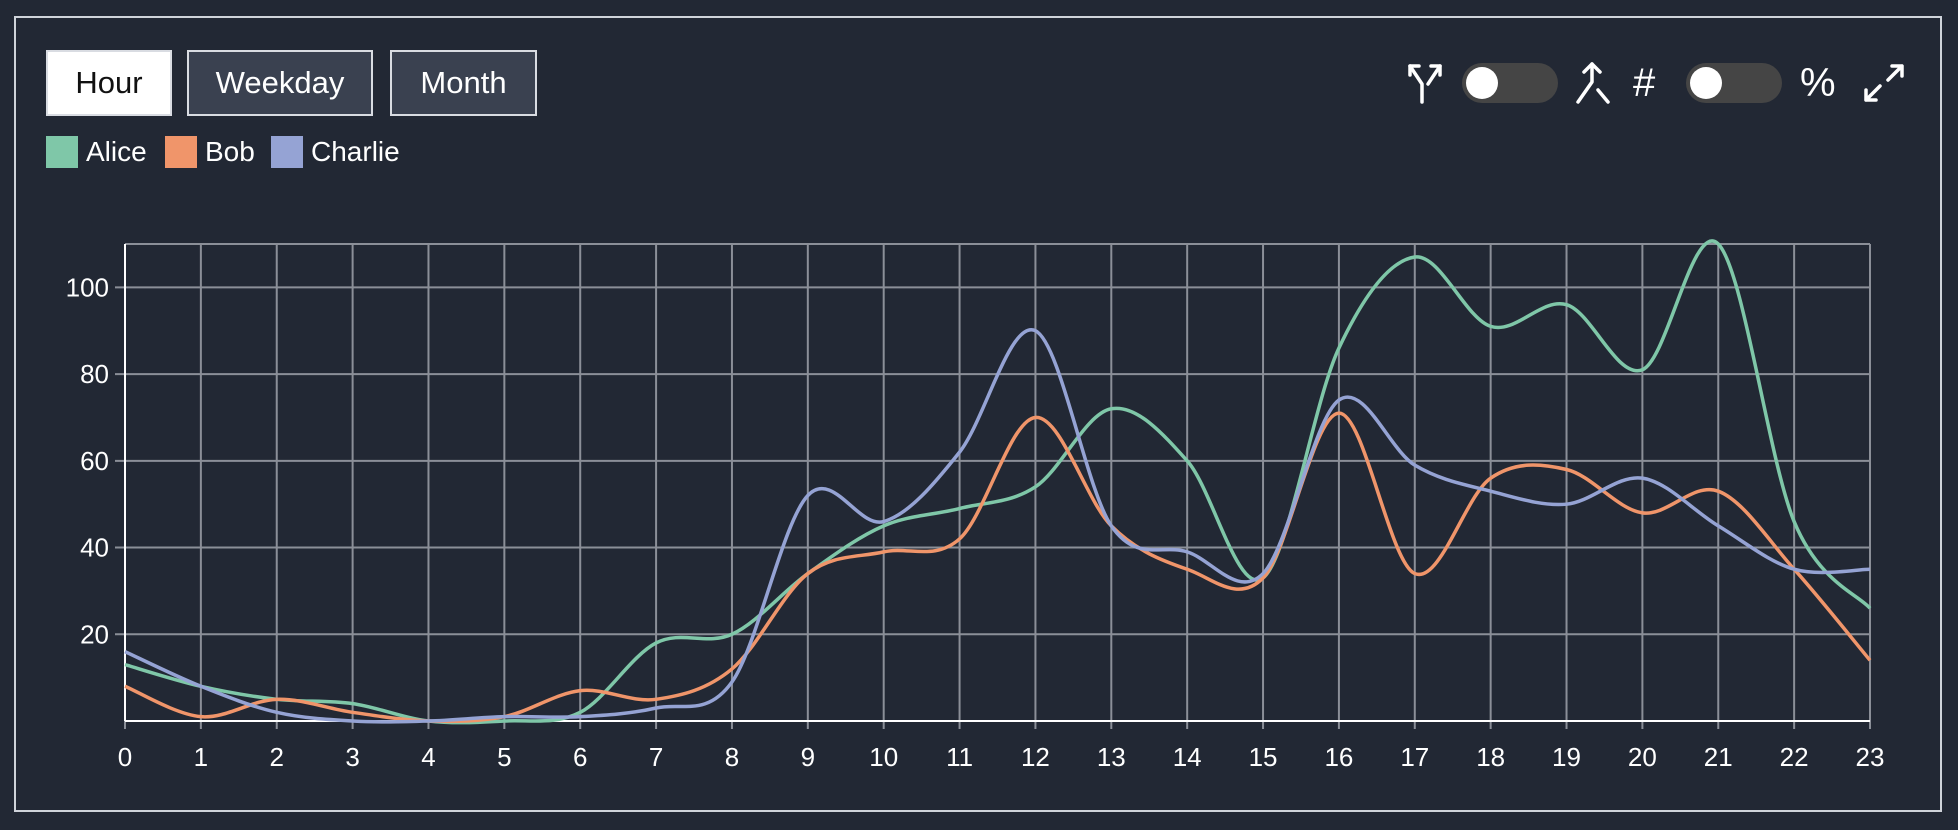 Image resolution: width=1958 pixels, height=830 pixels. I want to click on x-tick-label: 4, so click(428, 757).